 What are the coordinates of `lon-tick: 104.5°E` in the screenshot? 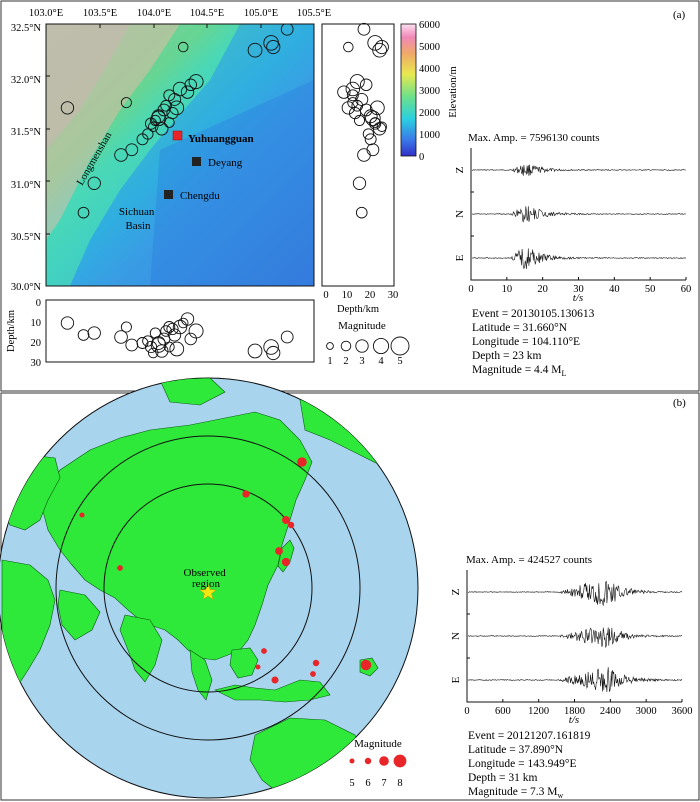 It's located at (207, 13).